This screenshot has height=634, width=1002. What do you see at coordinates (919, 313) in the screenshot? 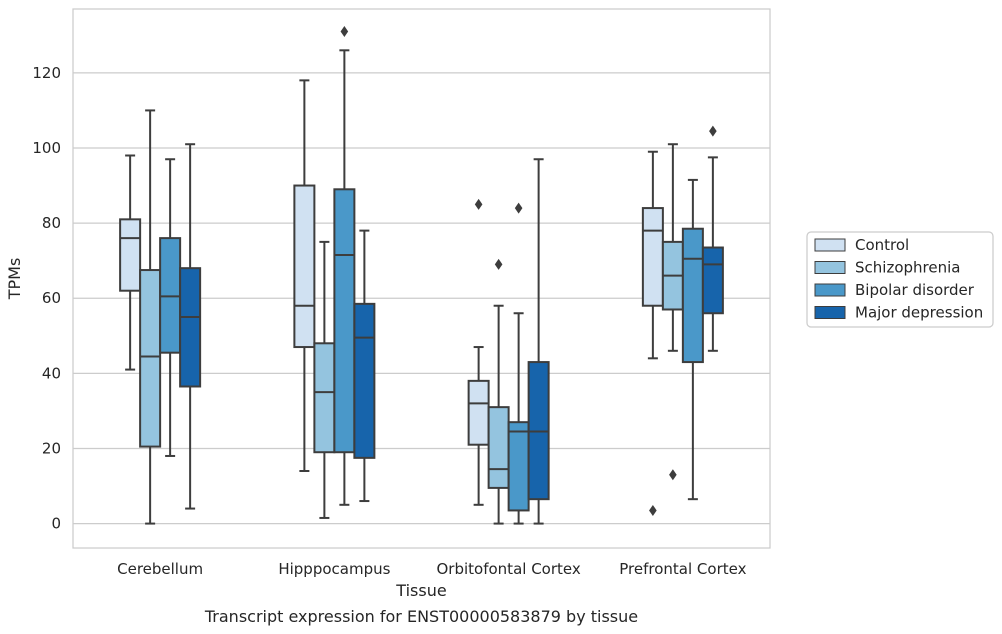
I see `legend-label: Major depression` at bounding box center [919, 313].